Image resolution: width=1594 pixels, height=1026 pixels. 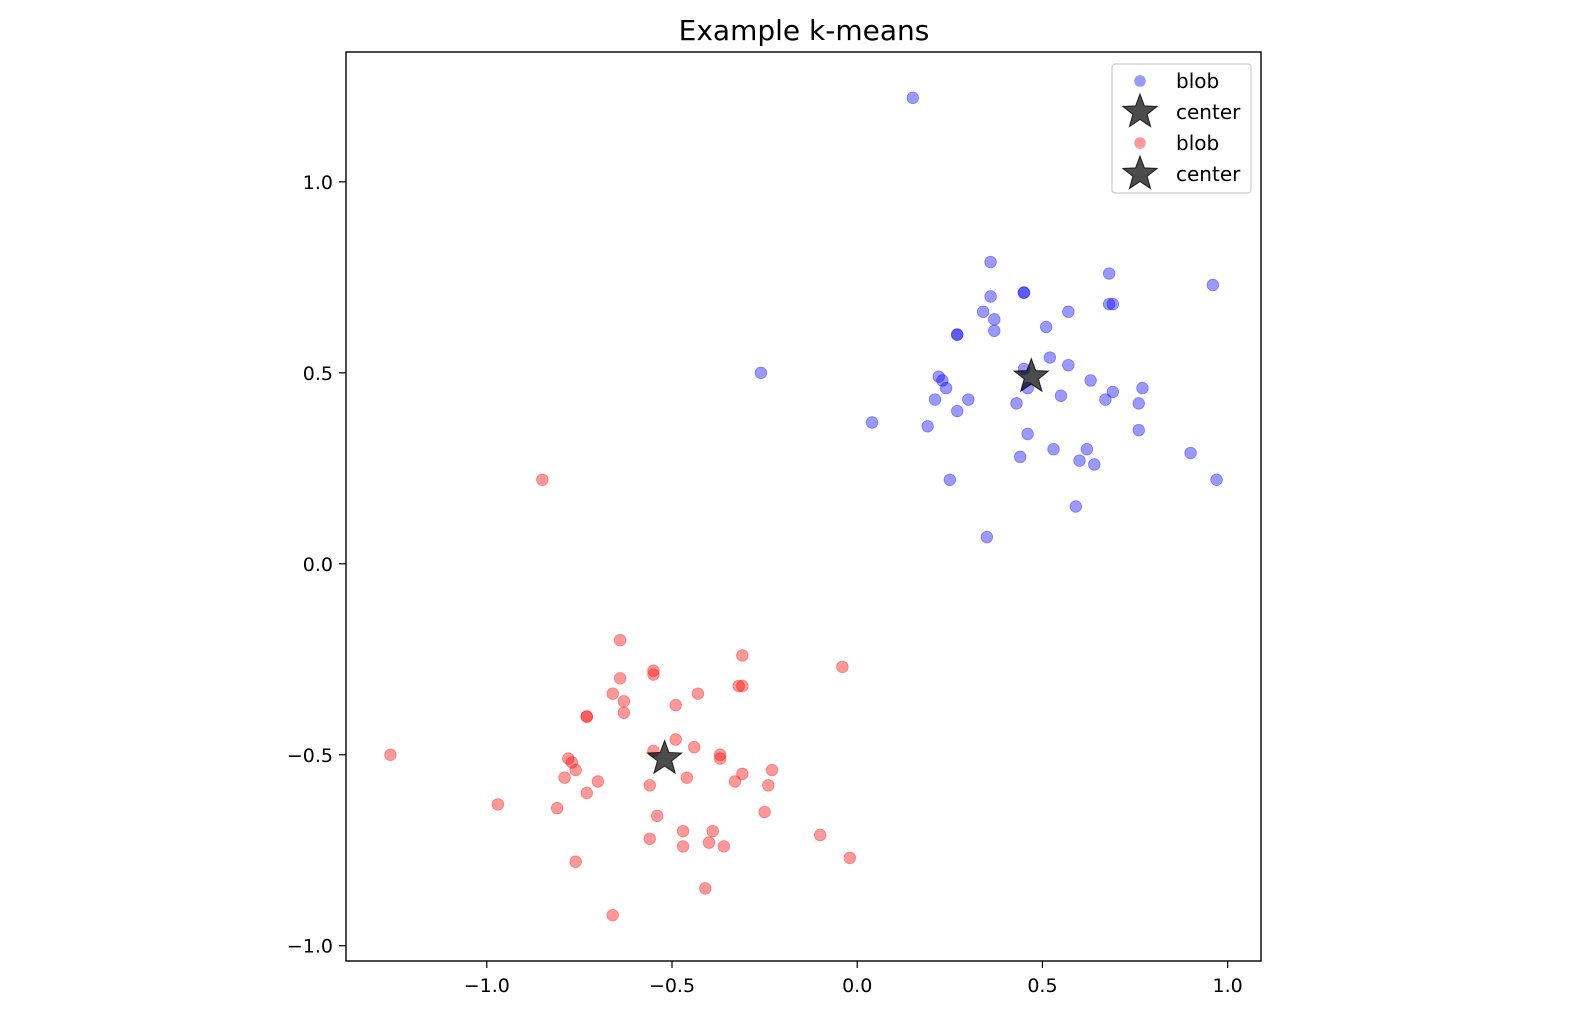 What do you see at coordinates (318, 565) in the screenshot?
I see `y-tick-label: 0.0` at bounding box center [318, 565].